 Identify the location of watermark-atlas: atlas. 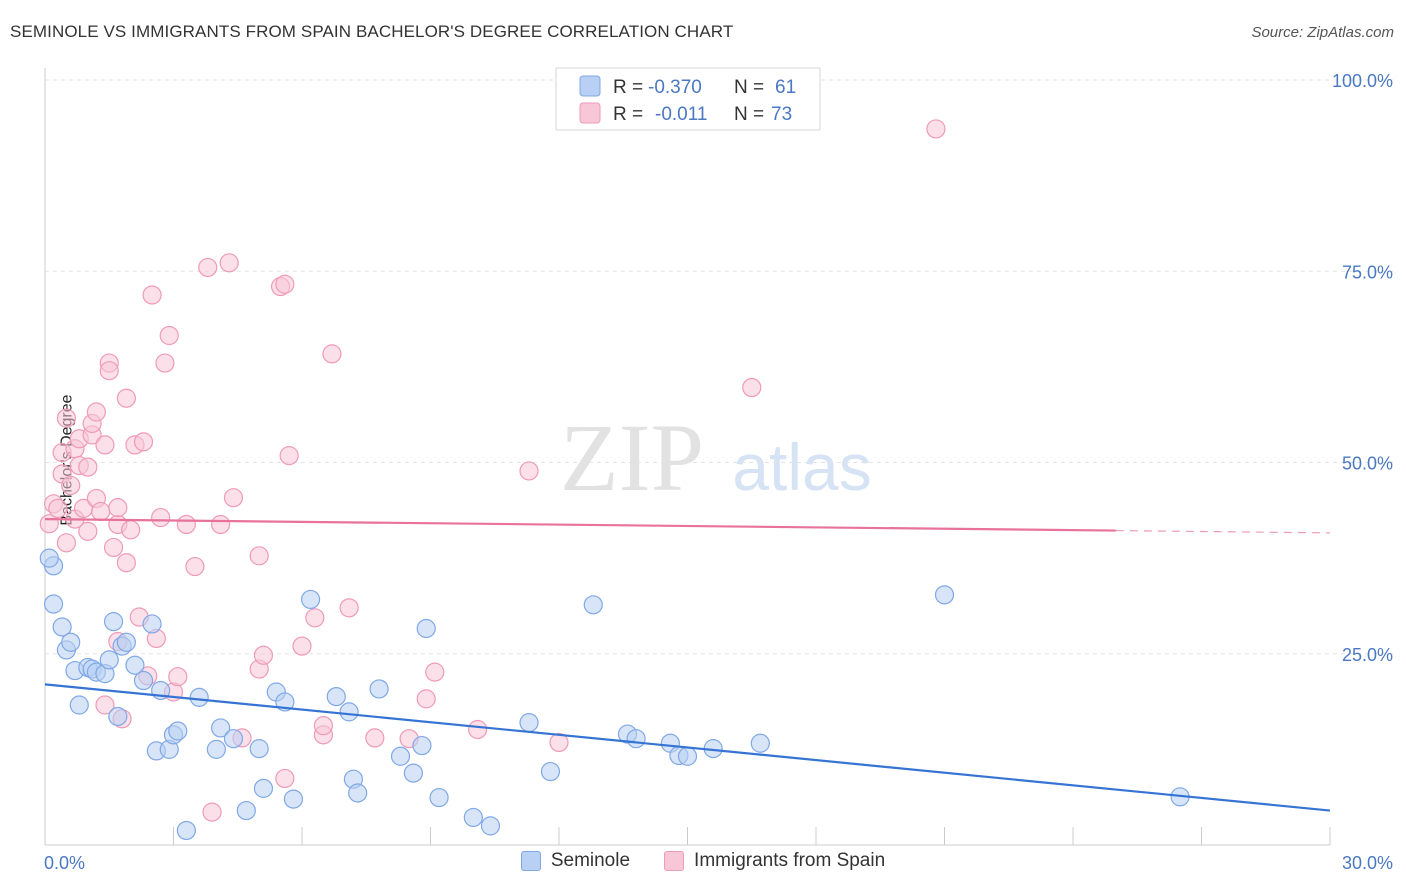
(801, 467).